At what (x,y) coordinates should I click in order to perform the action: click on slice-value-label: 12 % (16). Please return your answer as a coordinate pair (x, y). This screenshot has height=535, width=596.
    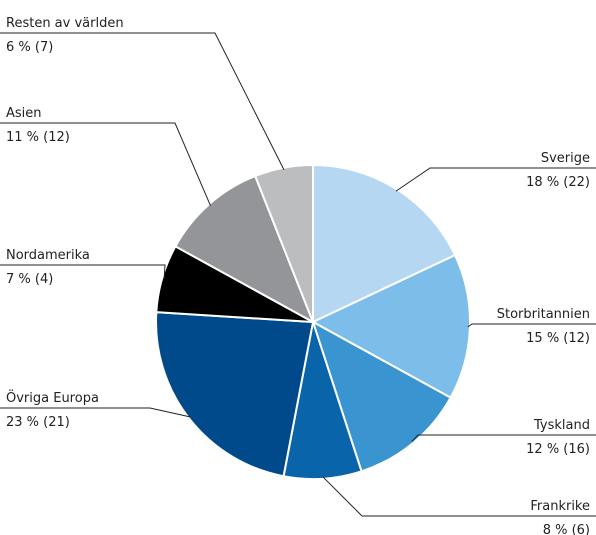
    Looking at the image, I should click on (558, 449).